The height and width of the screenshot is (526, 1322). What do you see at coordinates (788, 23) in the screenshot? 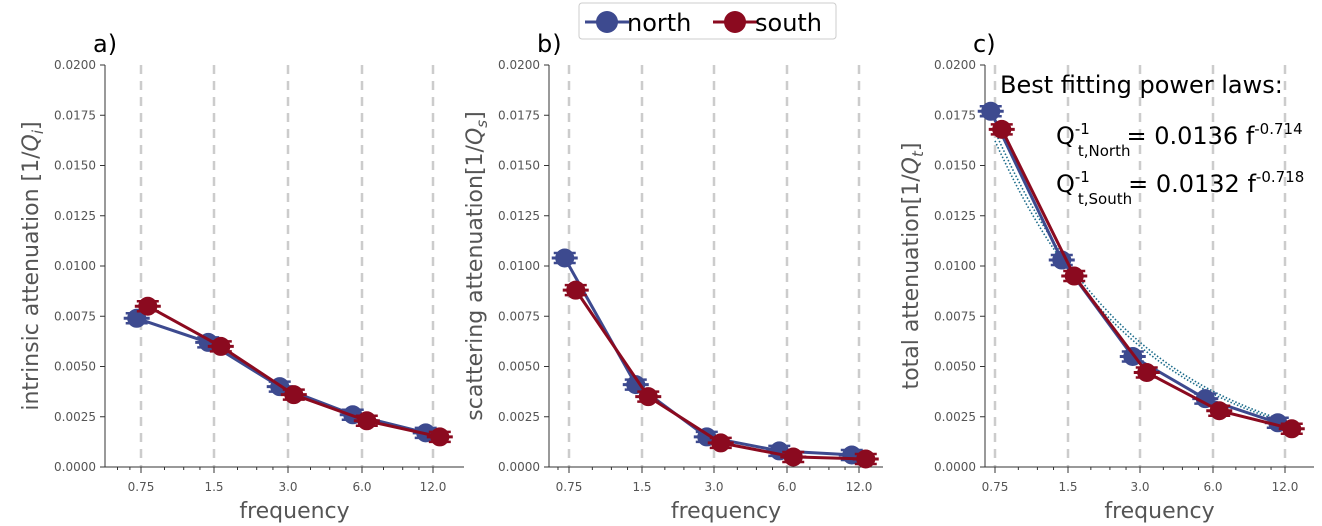
I see `legend-label-south: south` at bounding box center [788, 23].